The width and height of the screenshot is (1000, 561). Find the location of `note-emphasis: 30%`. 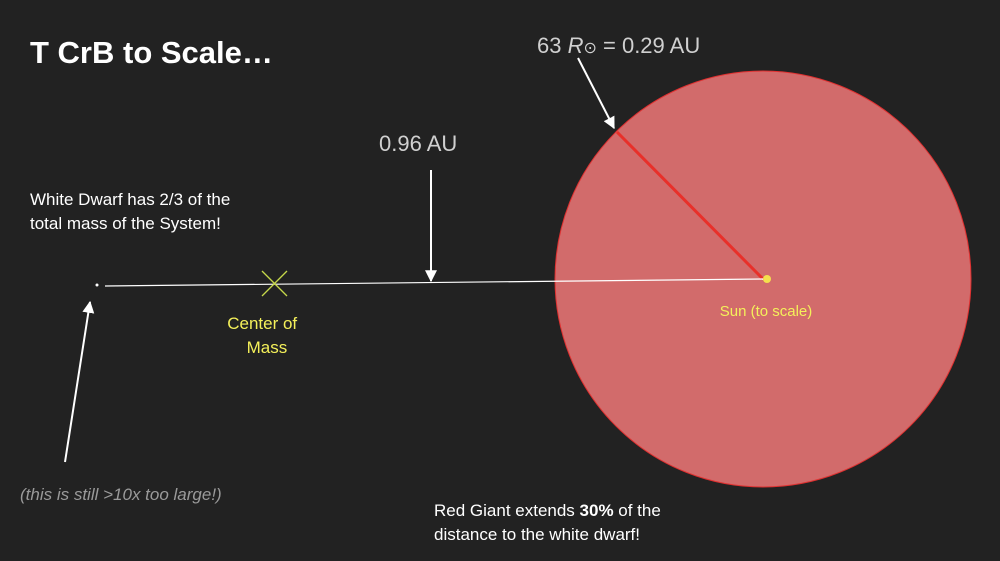

note-emphasis: 30% is located at coordinates (597, 510).